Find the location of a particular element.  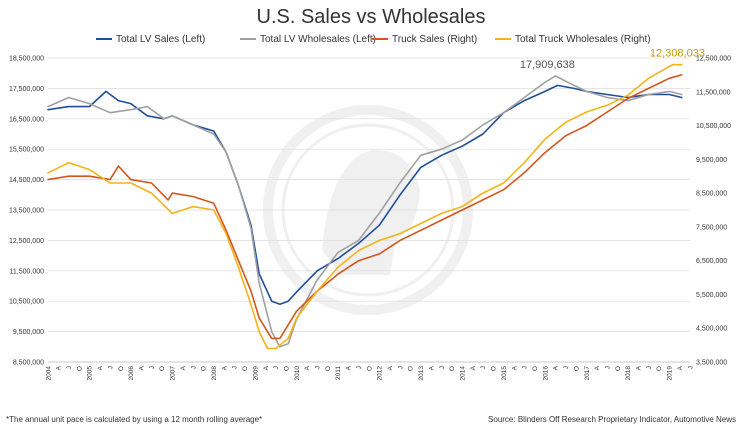

x-tick-year: 2018 is located at coordinates (628, 373).